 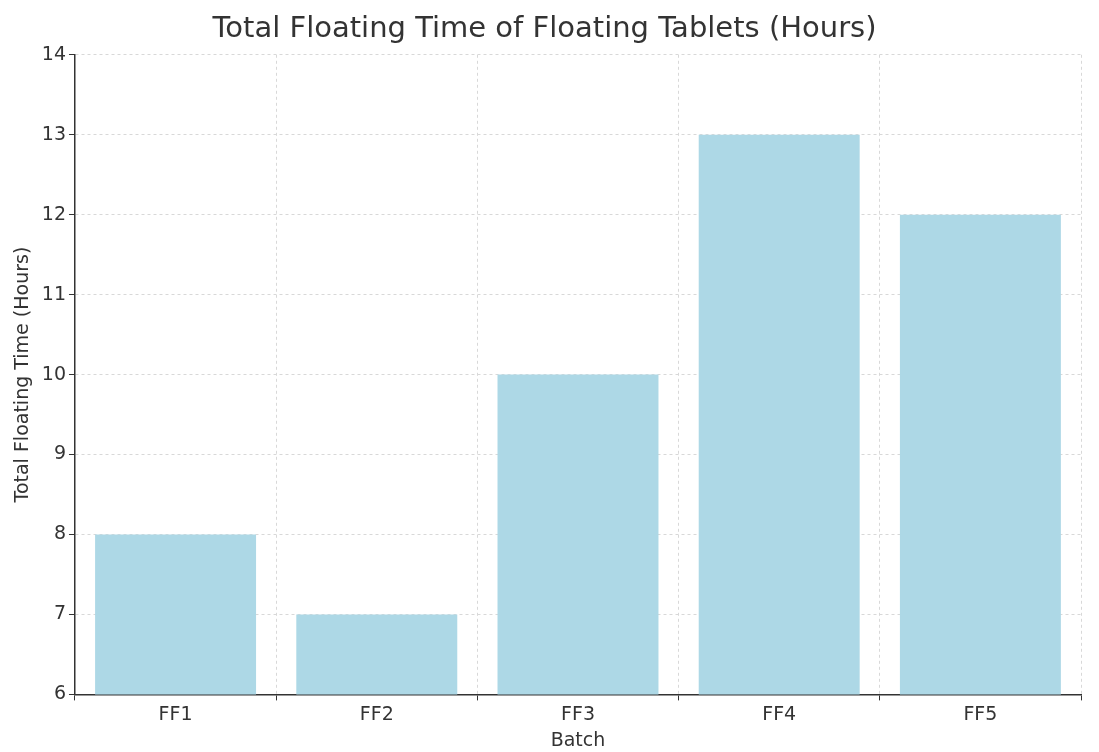 What do you see at coordinates (980, 712) in the screenshot?
I see `x-tick-label: FF5` at bounding box center [980, 712].